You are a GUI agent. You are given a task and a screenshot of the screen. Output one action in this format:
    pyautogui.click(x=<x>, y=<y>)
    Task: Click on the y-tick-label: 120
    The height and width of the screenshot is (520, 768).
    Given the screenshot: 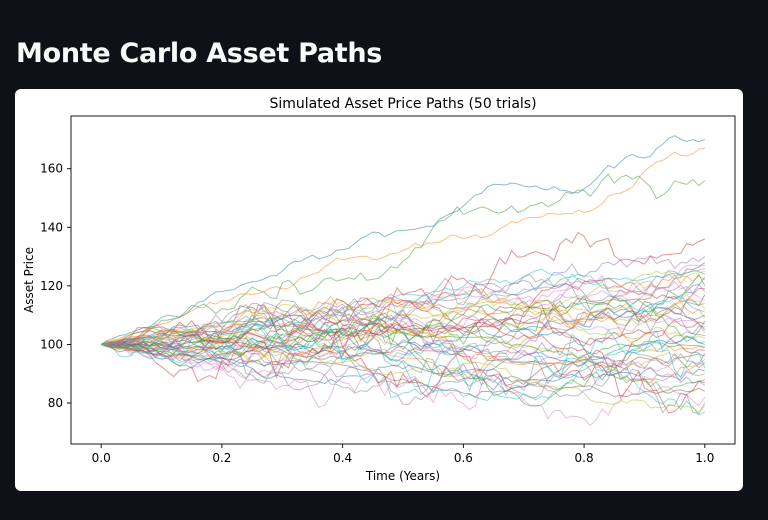 What is the action you would take?
    pyautogui.click(x=51, y=286)
    